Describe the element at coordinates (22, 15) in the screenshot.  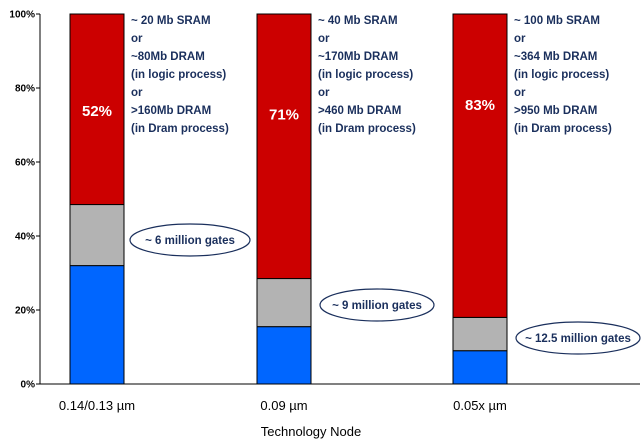
I see `y-tick-label: 100%` at that location.